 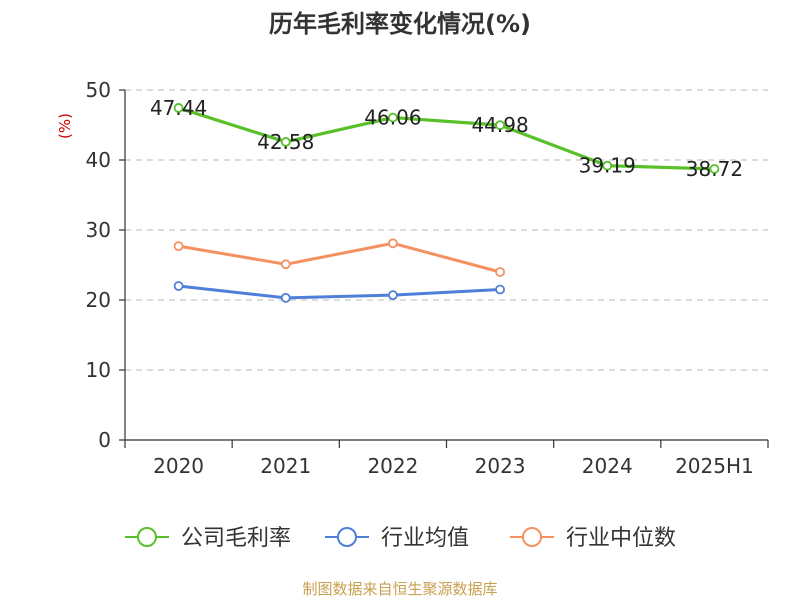 I want to click on source-note: 制图数据来自恒生聚源数据库, so click(x=399, y=589).